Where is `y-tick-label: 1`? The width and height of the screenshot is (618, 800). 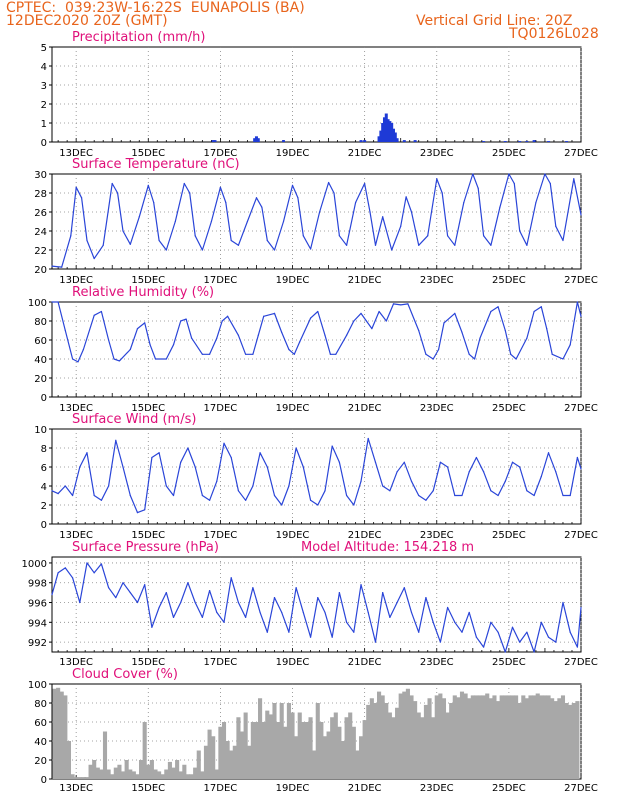
y-tick-label: 1 is located at coordinates (44, 124).